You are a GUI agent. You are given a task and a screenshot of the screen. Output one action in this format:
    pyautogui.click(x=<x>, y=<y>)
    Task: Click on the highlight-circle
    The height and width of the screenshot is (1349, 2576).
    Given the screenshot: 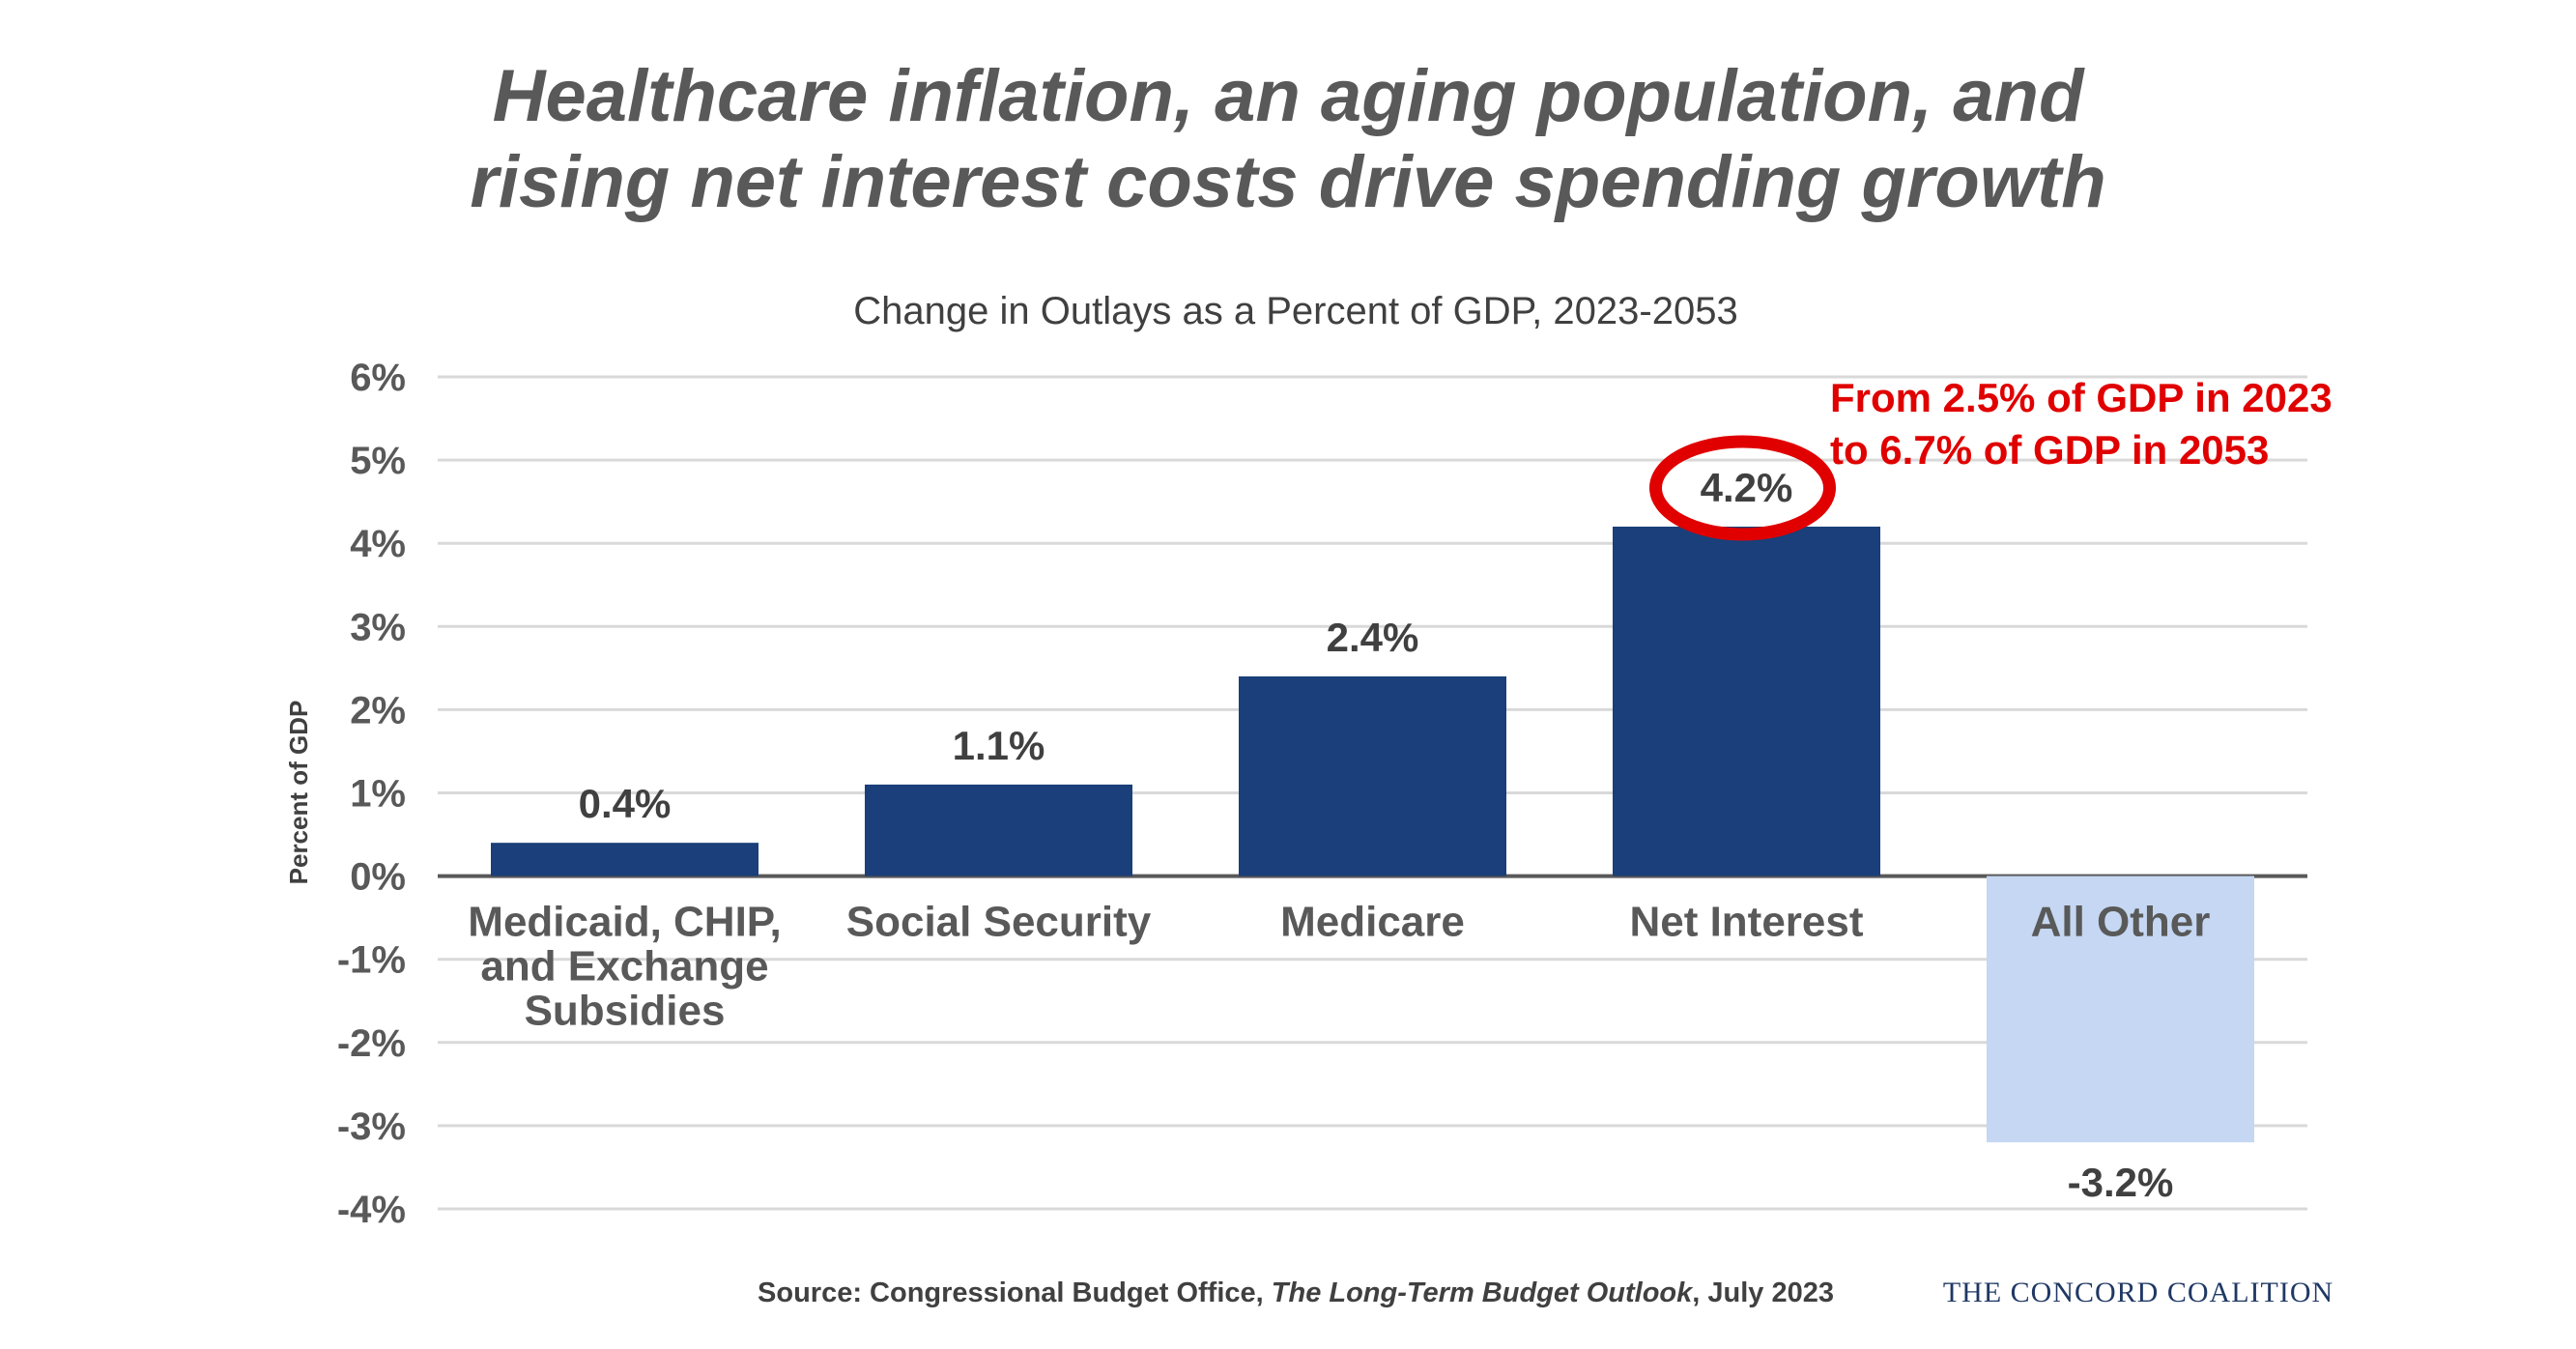 What is the action you would take?
    pyautogui.click(x=1743, y=488)
    